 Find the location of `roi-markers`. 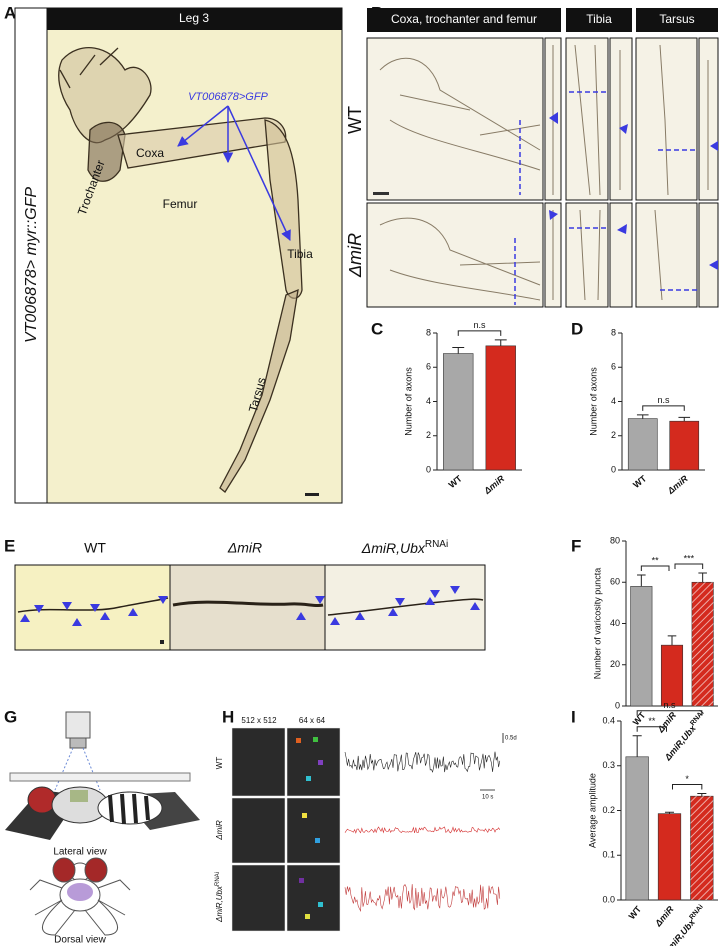

roi-markers is located at coordinates (309, 828).